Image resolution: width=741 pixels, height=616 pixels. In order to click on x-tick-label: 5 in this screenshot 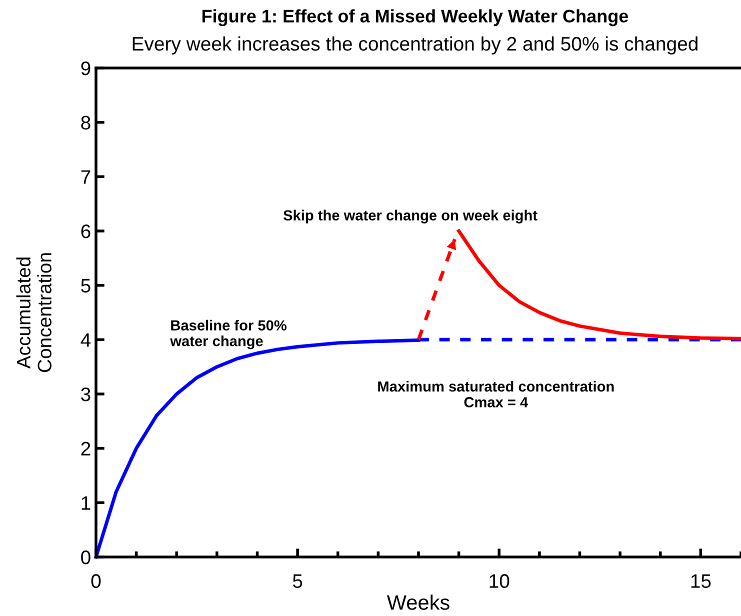, I will do `click(297, 581)`.